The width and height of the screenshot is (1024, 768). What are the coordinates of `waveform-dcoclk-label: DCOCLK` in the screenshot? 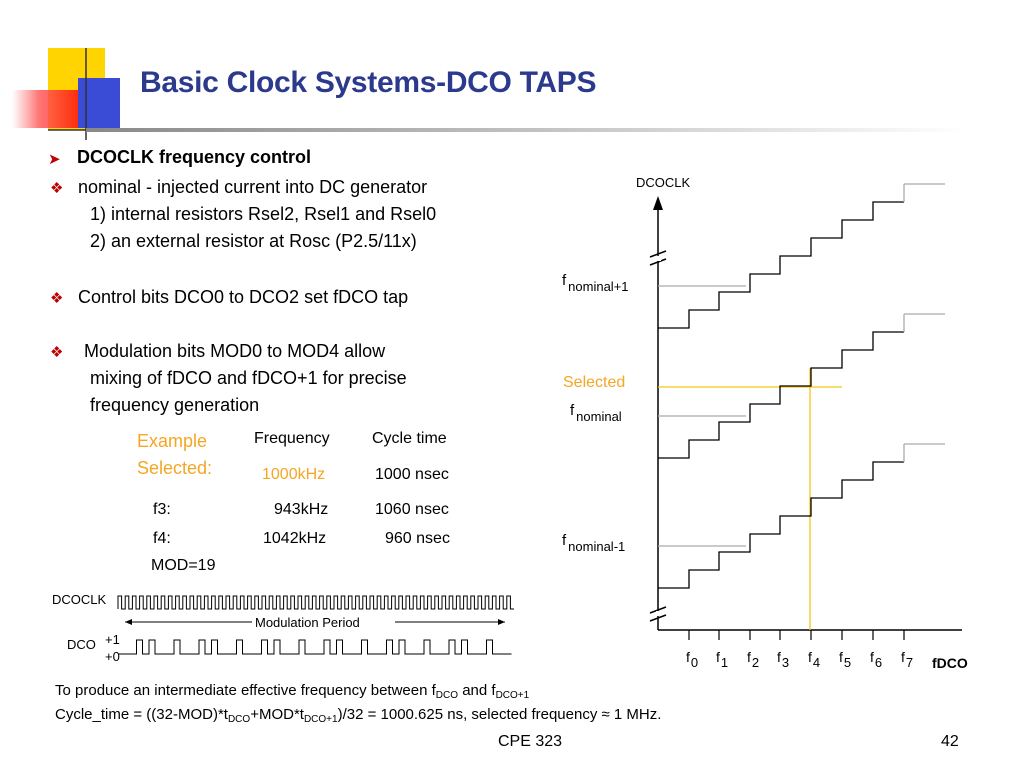 It's located at (79, 599).